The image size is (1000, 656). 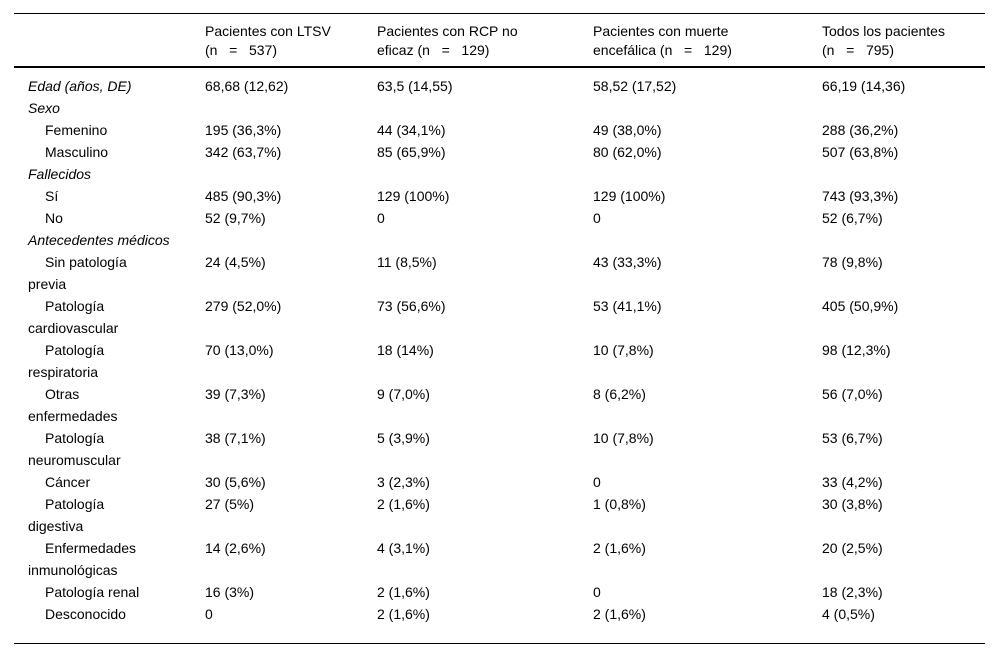 I want to click on cell-ltsv: 27 (5%), so click(x=230, y=504).